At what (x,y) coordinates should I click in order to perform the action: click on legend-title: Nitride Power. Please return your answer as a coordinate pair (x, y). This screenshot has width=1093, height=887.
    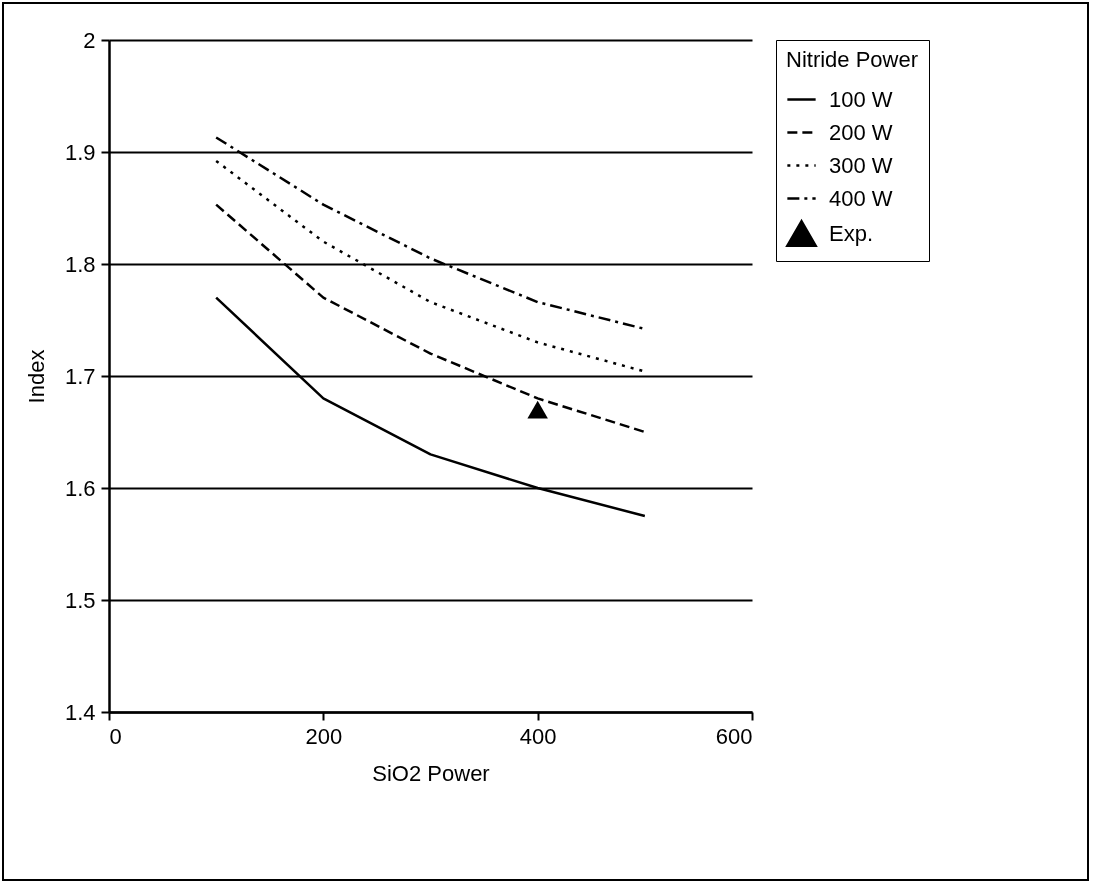
    Looking at the image, I should click on (852, 59).